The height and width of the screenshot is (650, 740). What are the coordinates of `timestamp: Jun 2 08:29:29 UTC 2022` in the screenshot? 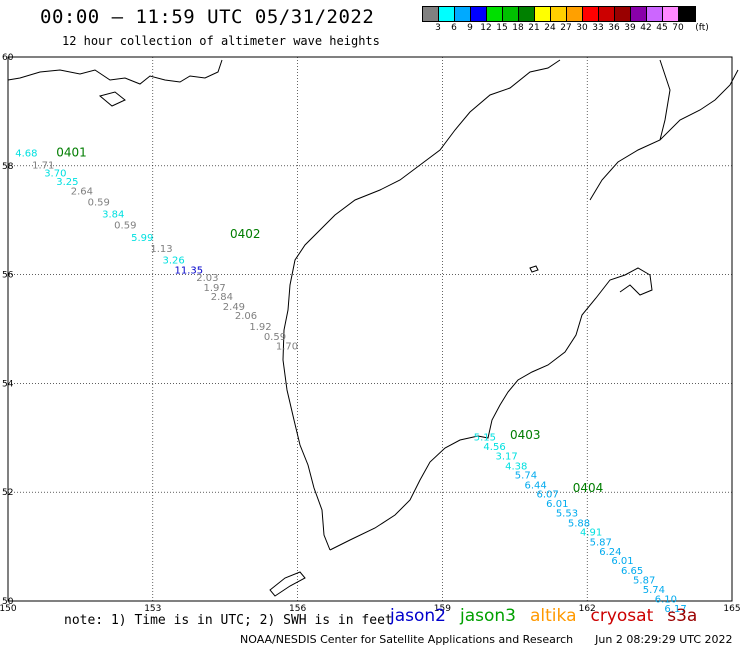 It's located at (664, 639).